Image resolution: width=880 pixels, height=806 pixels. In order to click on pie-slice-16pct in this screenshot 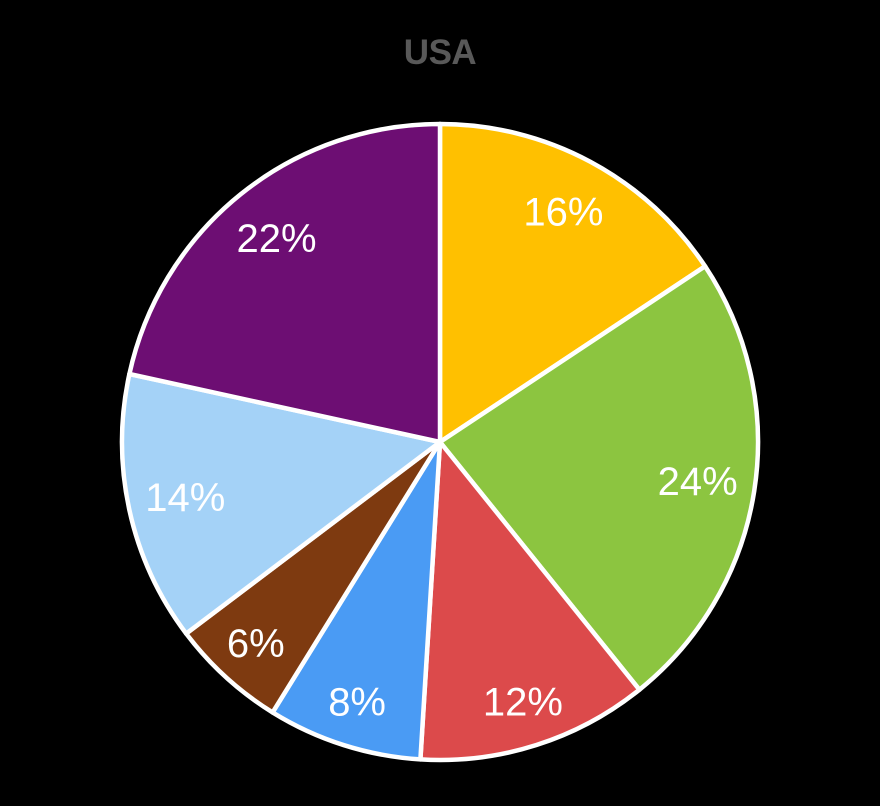, I will do `click(572, 283)`.